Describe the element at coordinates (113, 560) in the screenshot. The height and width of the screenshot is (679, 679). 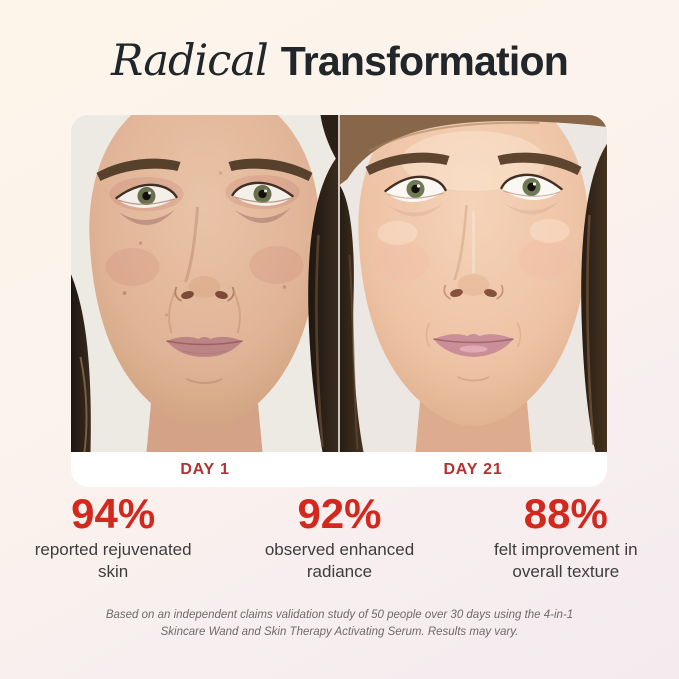
I see `stat-description: reported rejuvenated skin` at that location.